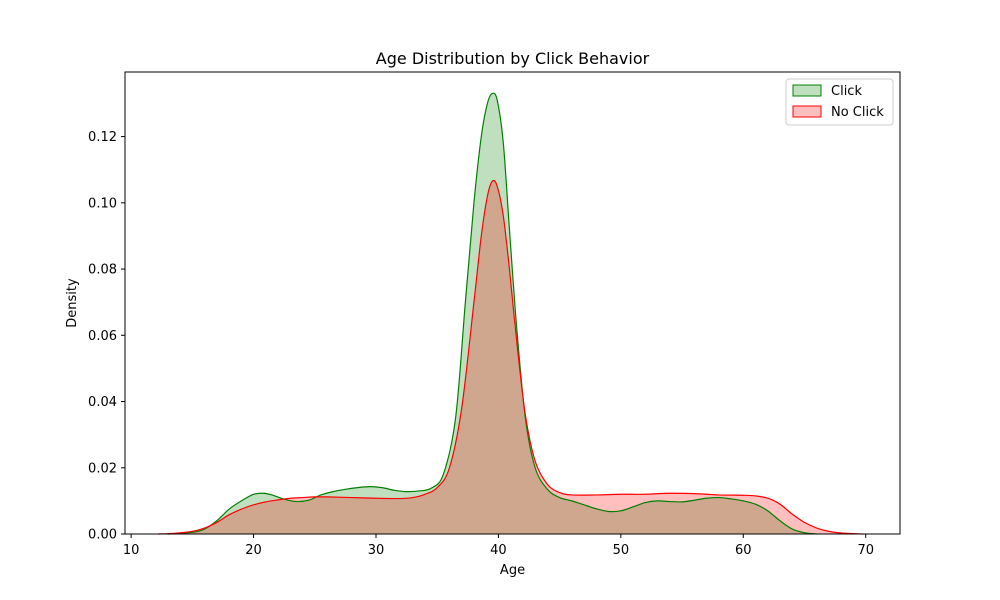 The width and height of the screenshot is (1000, 600). Describe the element at coordinates (621, 550) in the screenshot. I see `x-tick-label: 50` at that location.